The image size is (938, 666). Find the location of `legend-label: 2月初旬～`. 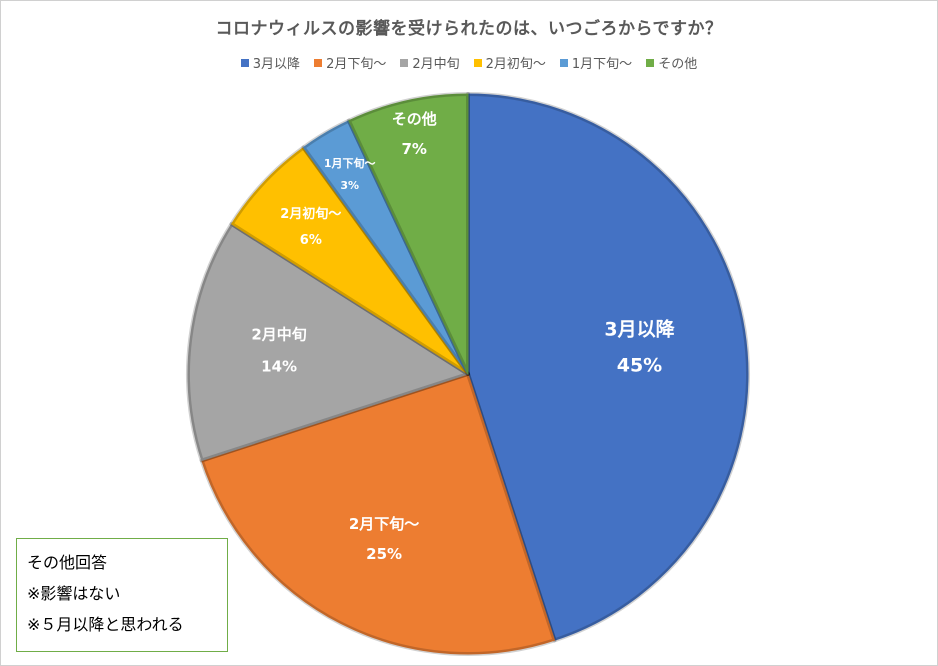

legend-label: 2月初旬～ is located at coordinates (515, 64).